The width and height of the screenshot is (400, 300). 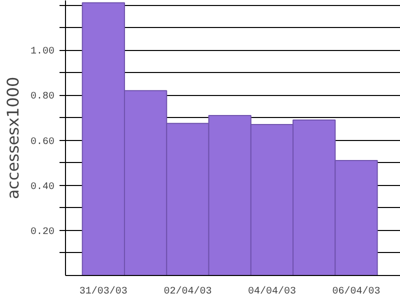 What do you see at coordinates (188, 292) in the screenshot?
I see `x-tick-label: 02/04/03` at bounding box center [188, 292].